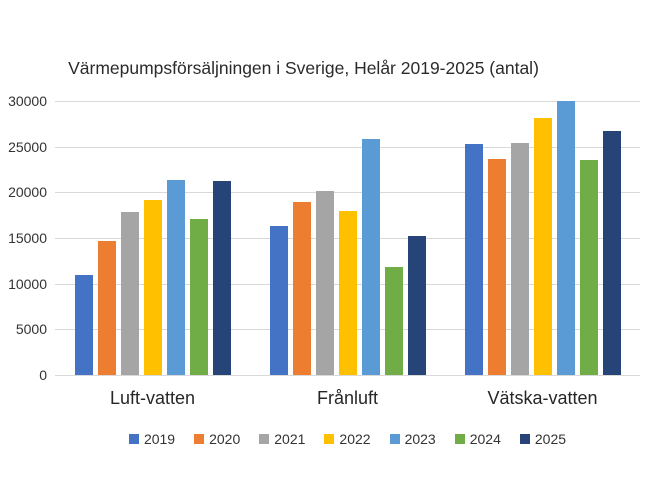  Describe the element at coordinates (347, 292) in the screenshot. I see `bar-2022-Frånluft` at that location.